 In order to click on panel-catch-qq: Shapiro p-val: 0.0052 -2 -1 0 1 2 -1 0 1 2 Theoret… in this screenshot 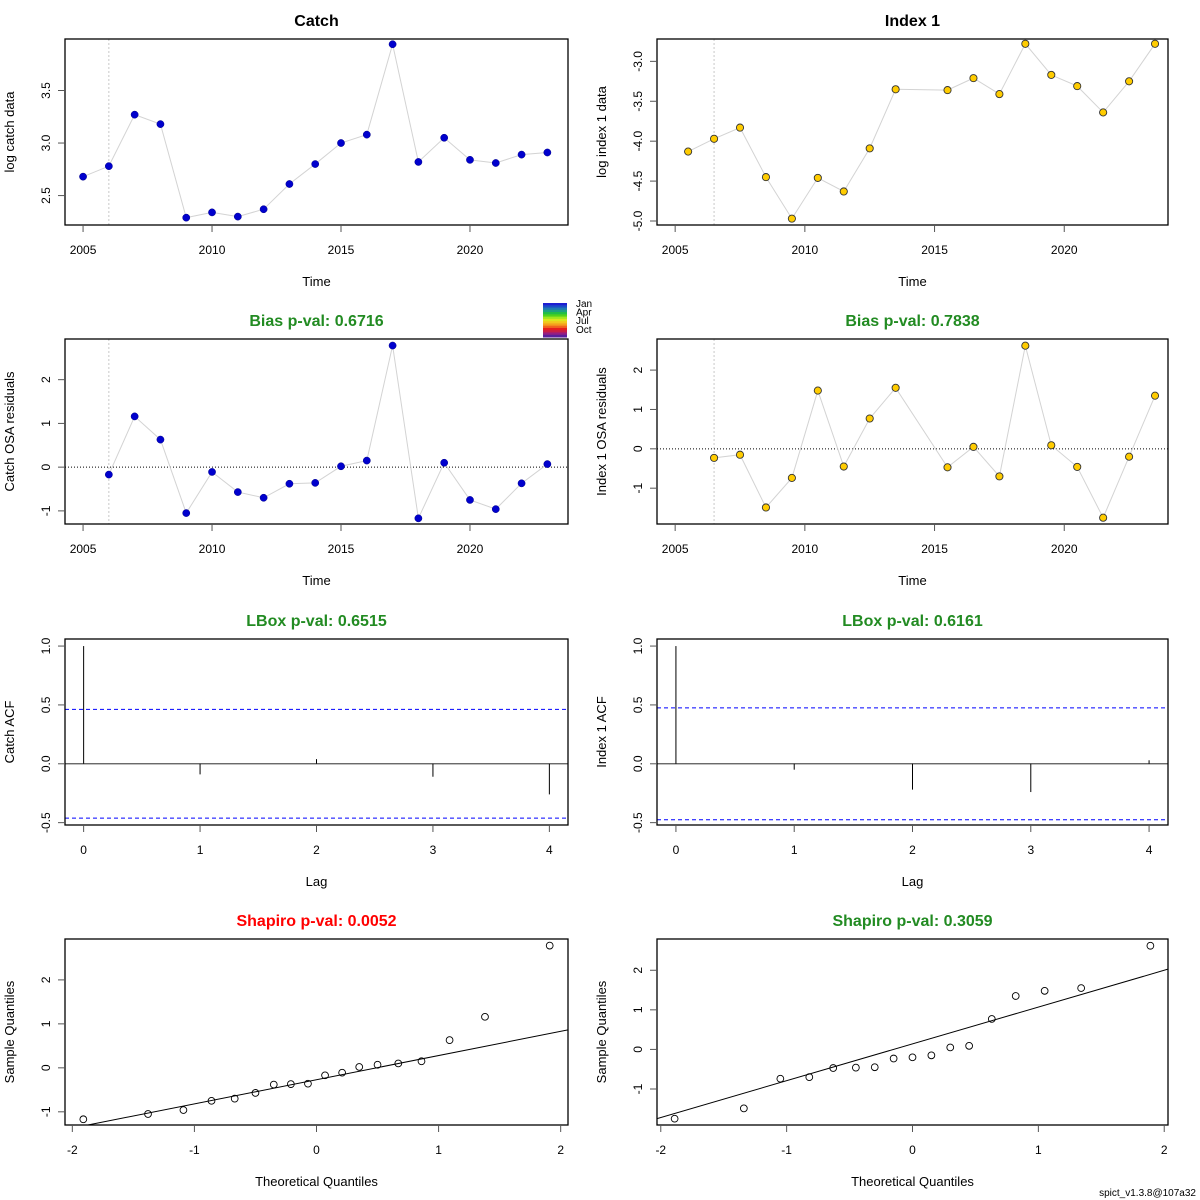, I will do `click(285, 1051)`.